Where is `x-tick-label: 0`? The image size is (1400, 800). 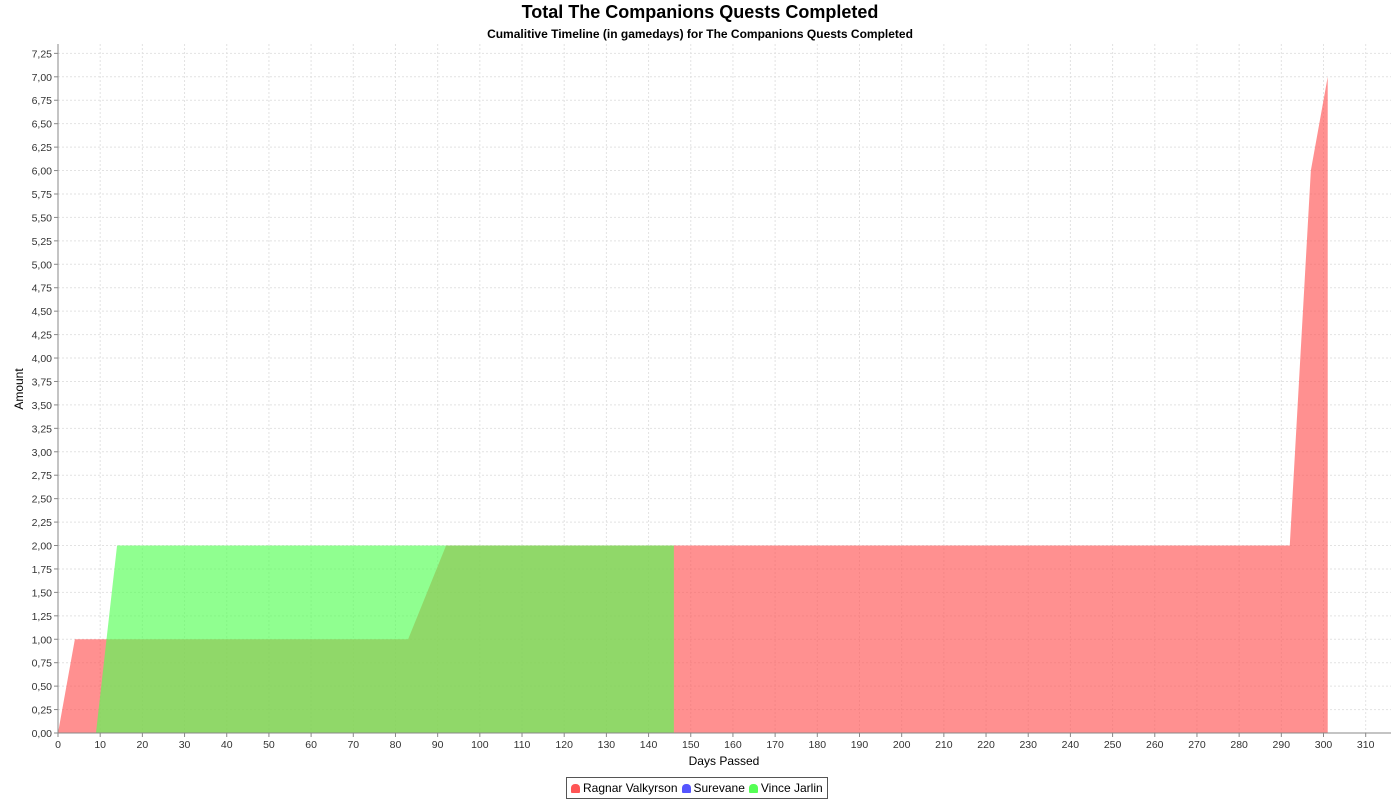 x-tick-label: 0 is located at coordinates (58, 745).